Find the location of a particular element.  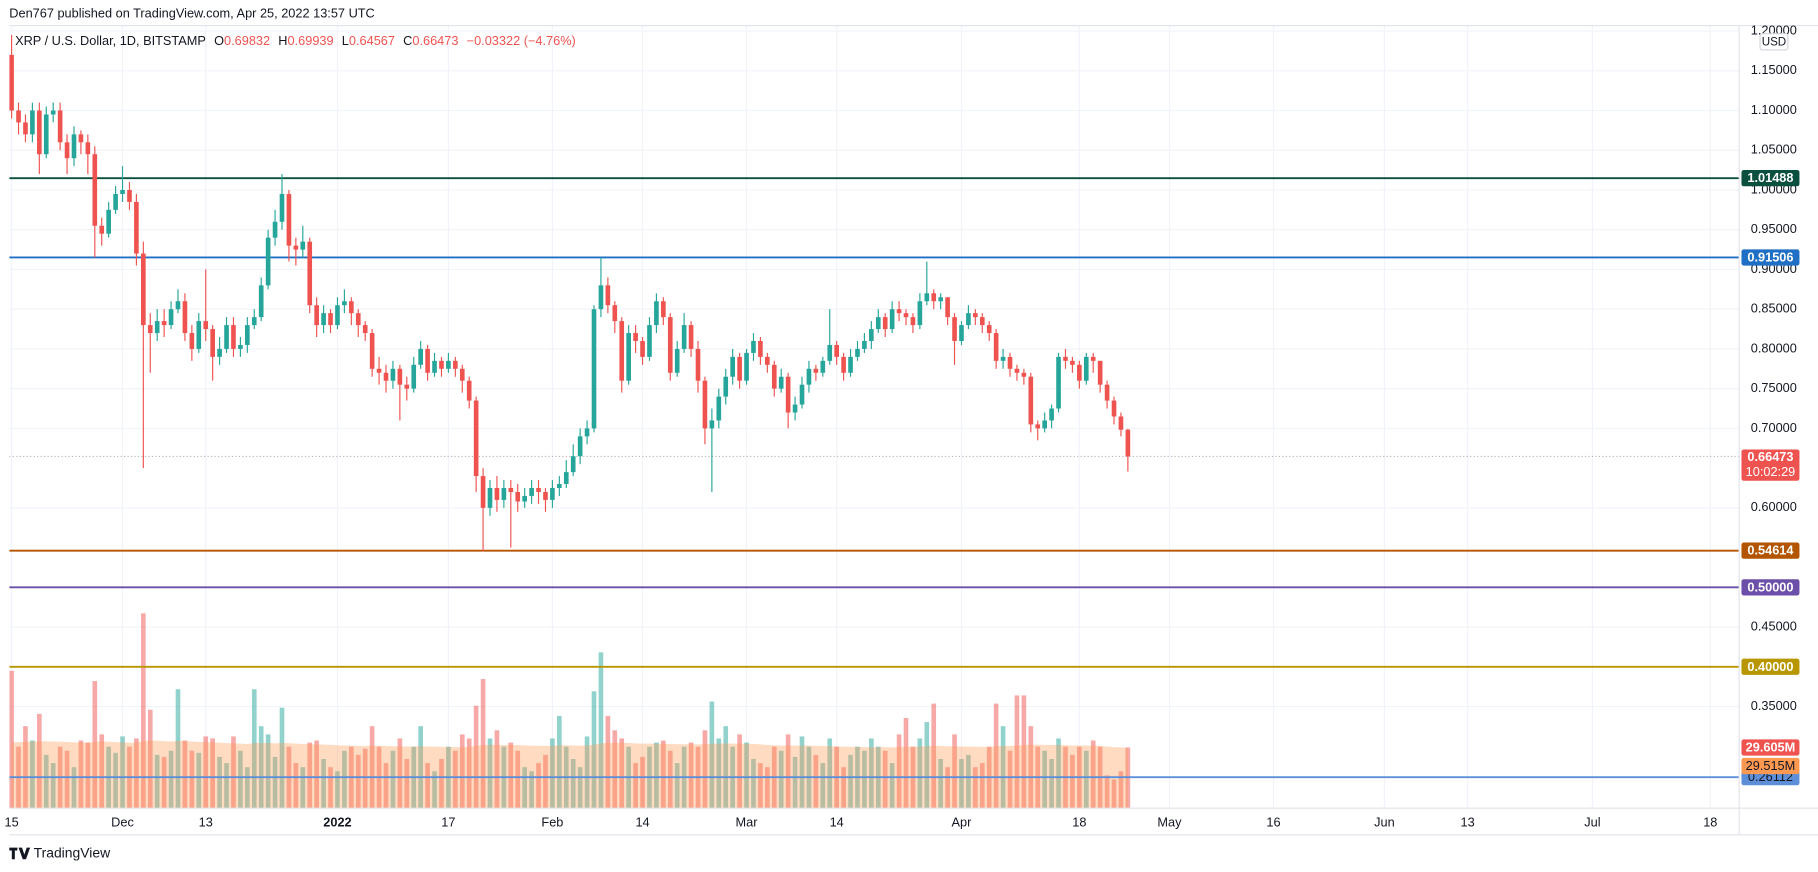

volume-ma-label-box is located at coordinates (1770, 766).